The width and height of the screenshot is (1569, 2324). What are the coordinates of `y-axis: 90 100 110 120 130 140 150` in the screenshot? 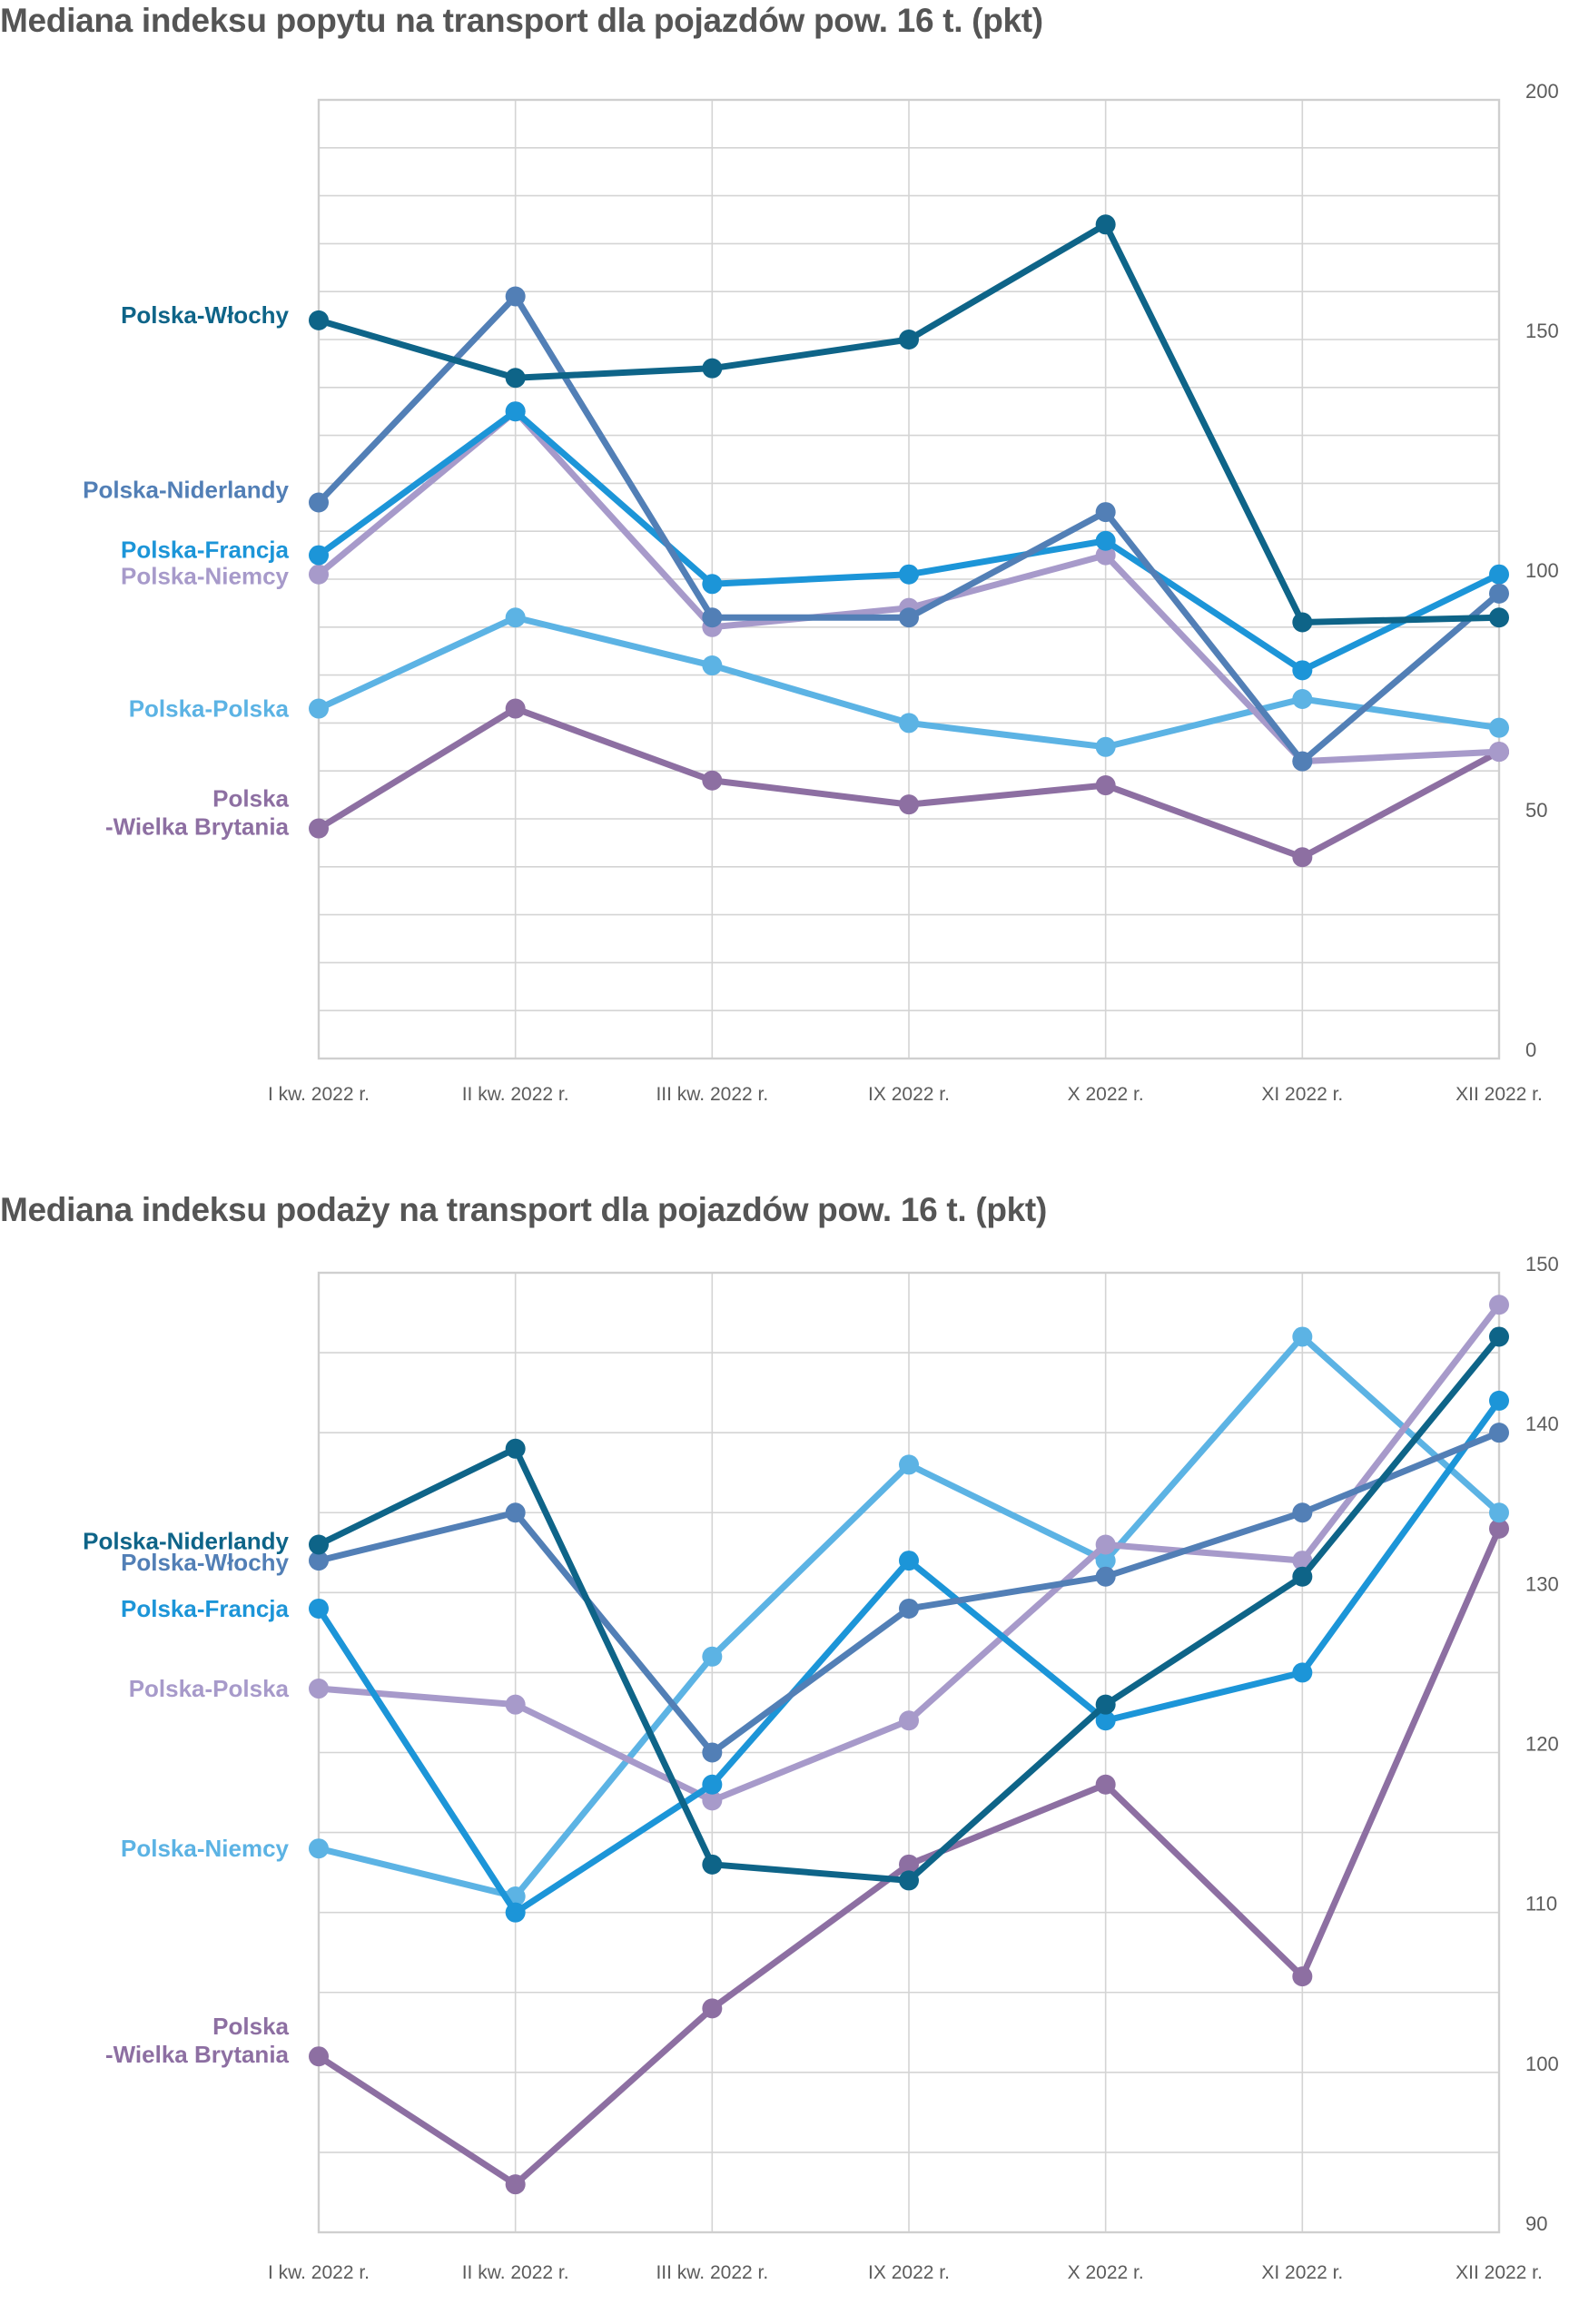 It's located at (1542, 1744).